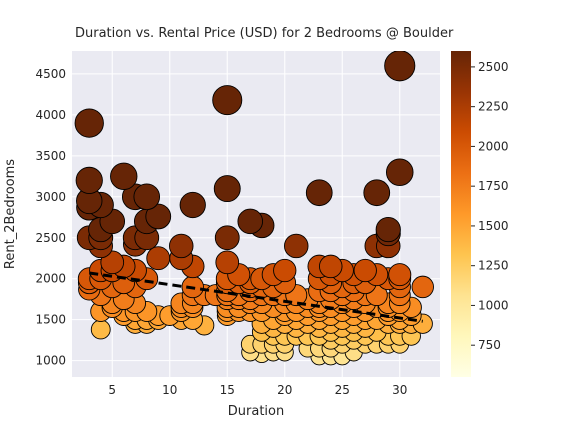 This screenshot has width=576, height=436. What do you see at coordinates (493, 305) in the screenshot?
I see `colorbar-tick-label: 1000` at bounding box center [493, 305].